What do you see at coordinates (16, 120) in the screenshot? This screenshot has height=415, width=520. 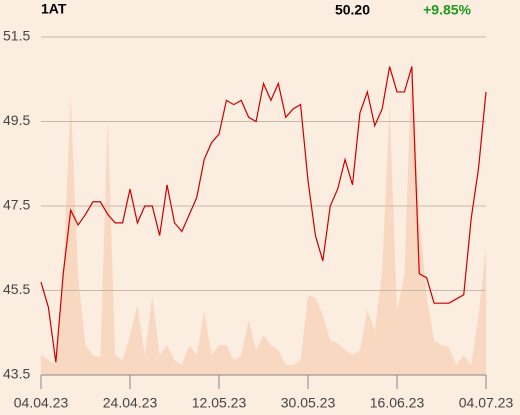 I see `y-tick-label: 49.5` at bounding box center [16, 120].